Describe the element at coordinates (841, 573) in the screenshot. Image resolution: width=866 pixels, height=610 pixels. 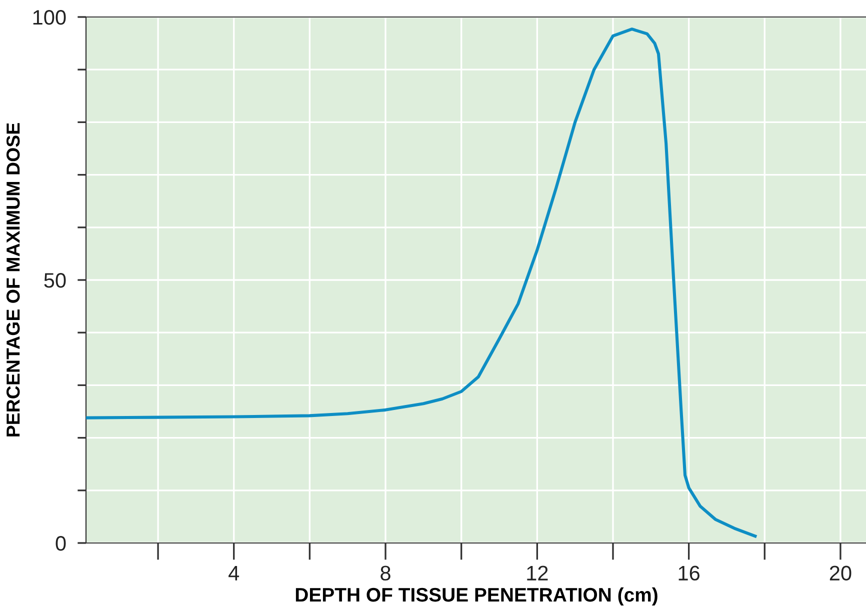
I see `x-tick-label: 20` at that location.